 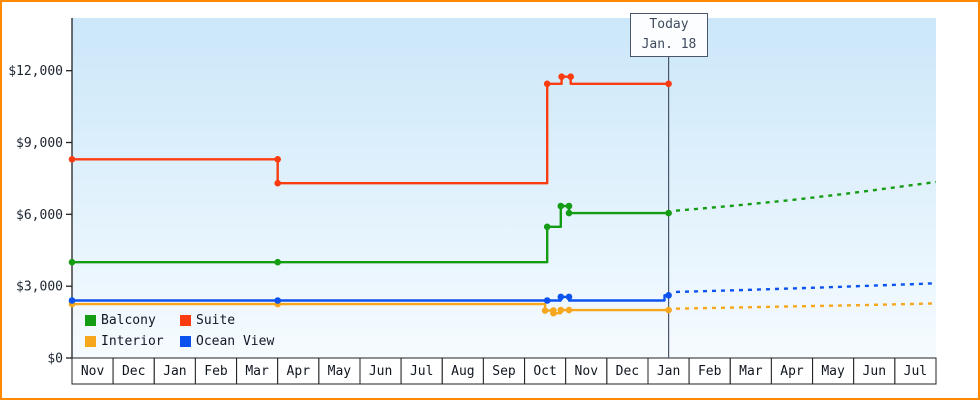 What do you see at coordinates (370, 298) in the screenshot?
I see `series-line-ocean-view` at bounding box center [370, 298].